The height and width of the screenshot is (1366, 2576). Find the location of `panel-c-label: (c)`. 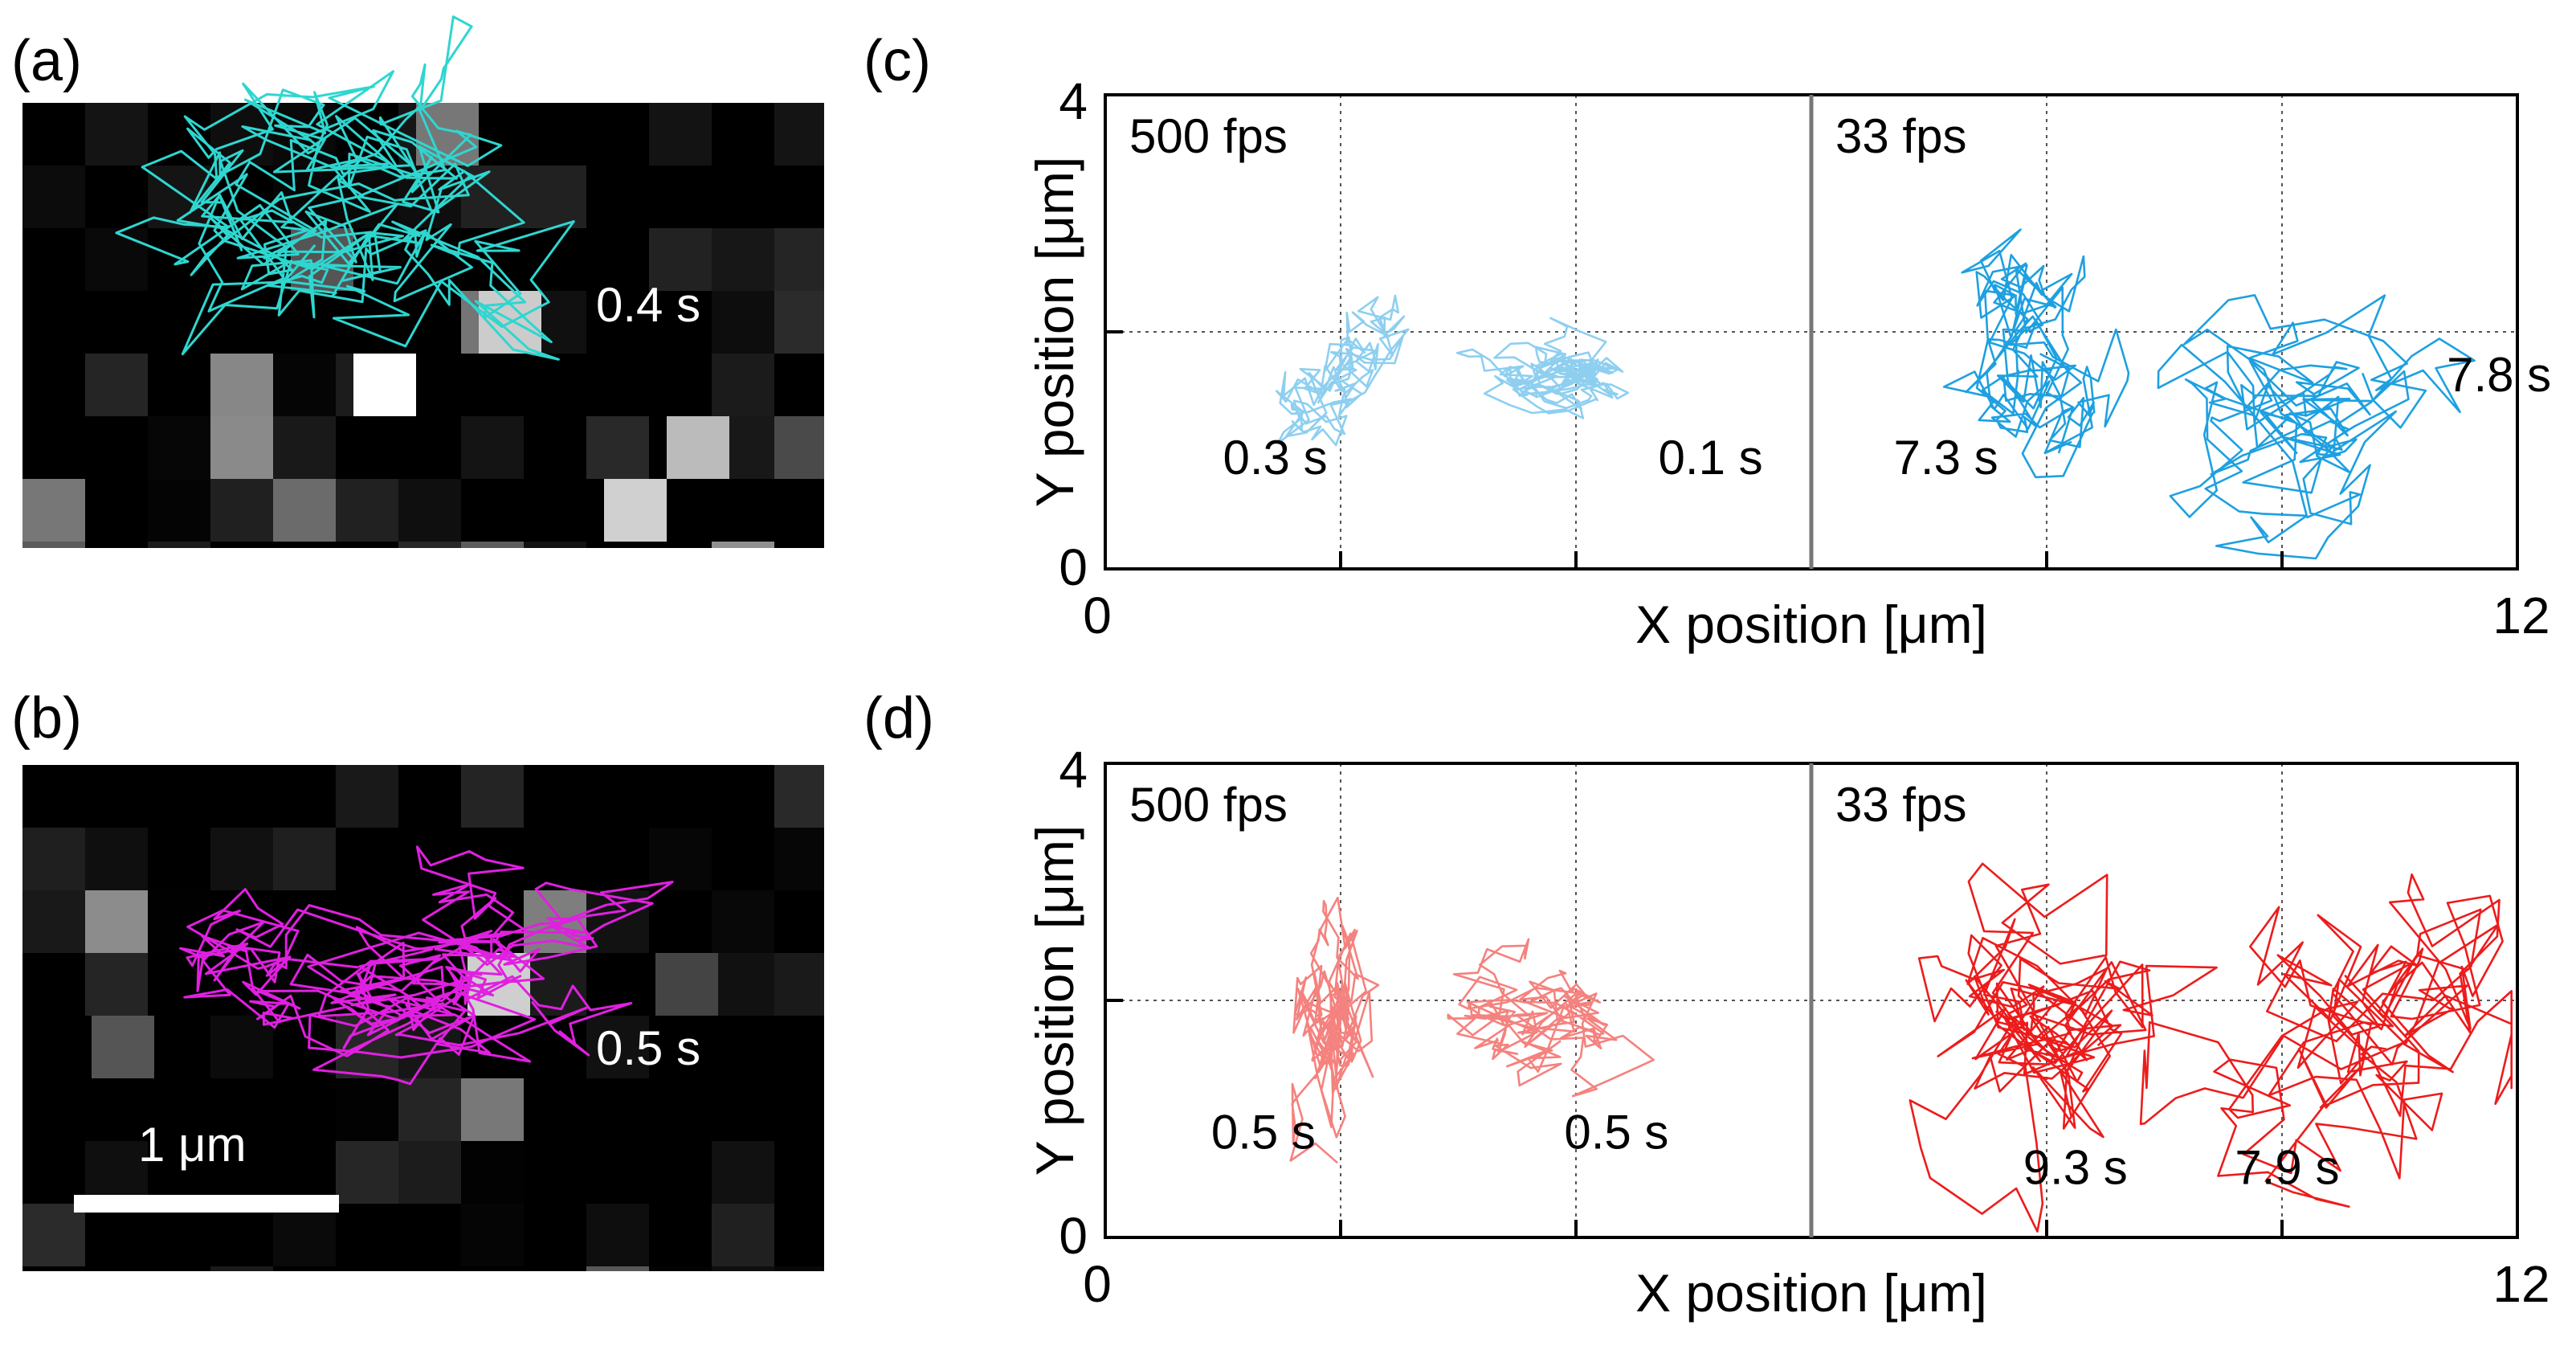

panel-c-label: (c) is located at coordinates (897, 61).